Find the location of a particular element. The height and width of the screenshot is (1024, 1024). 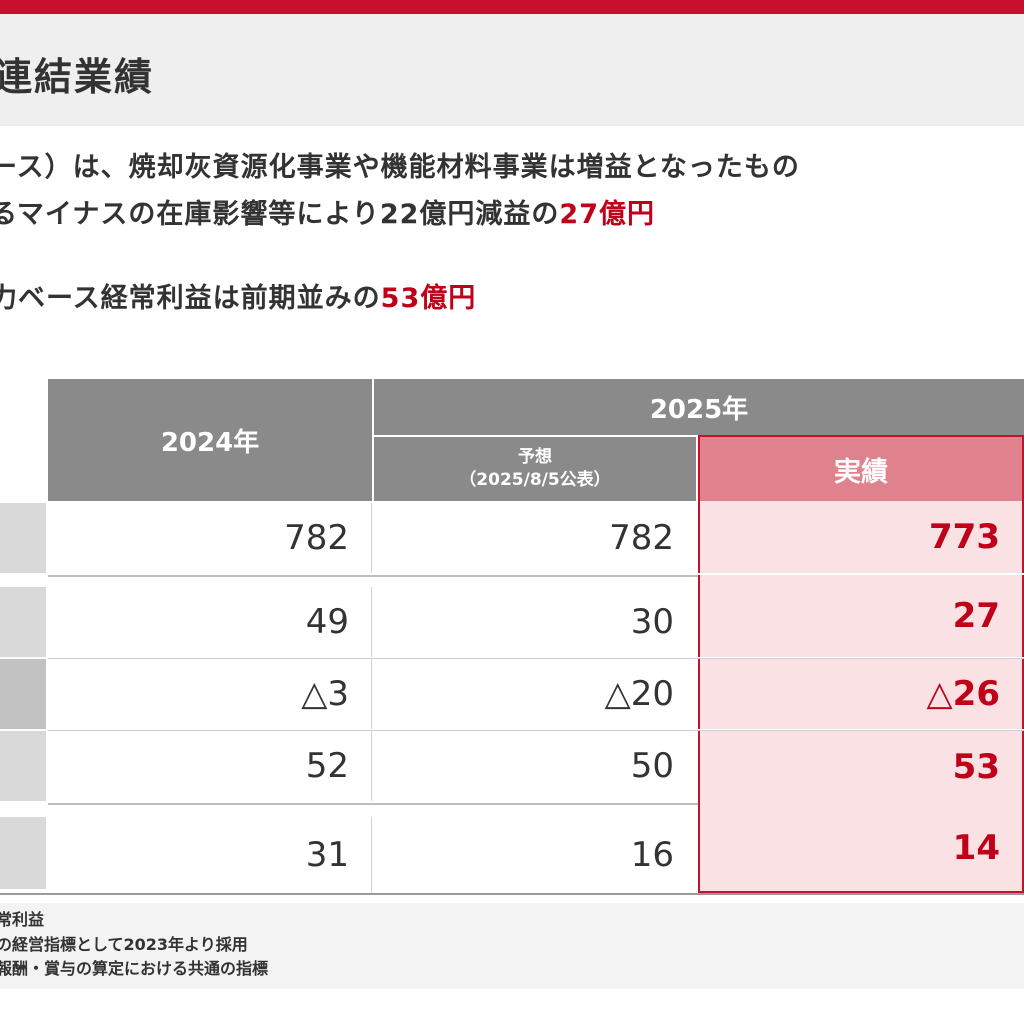

forecast-date: （2025/8/5公表） is located at coordinates (535, 480).